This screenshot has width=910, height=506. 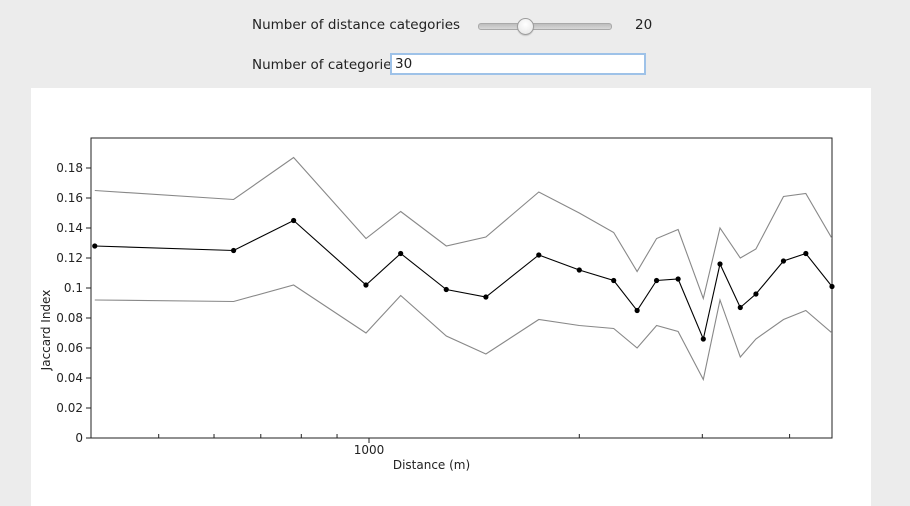 What do you see at coordinates (69, 348) in the screenshot?
I see `y-tick-label: 0.06` at bounding box center [69, 348].